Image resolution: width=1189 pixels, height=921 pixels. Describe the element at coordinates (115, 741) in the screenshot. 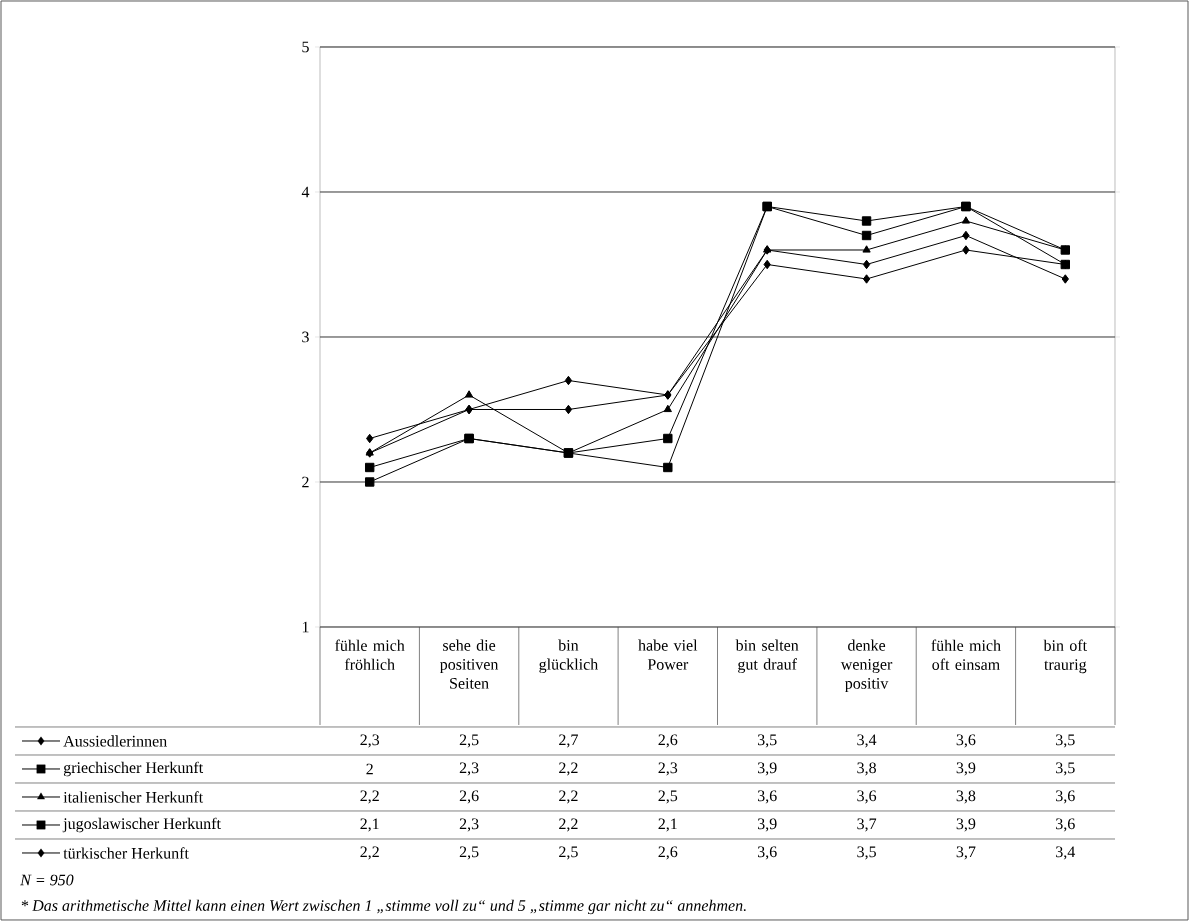

I see `legend-label: Aussiedlerinnen` at that location.